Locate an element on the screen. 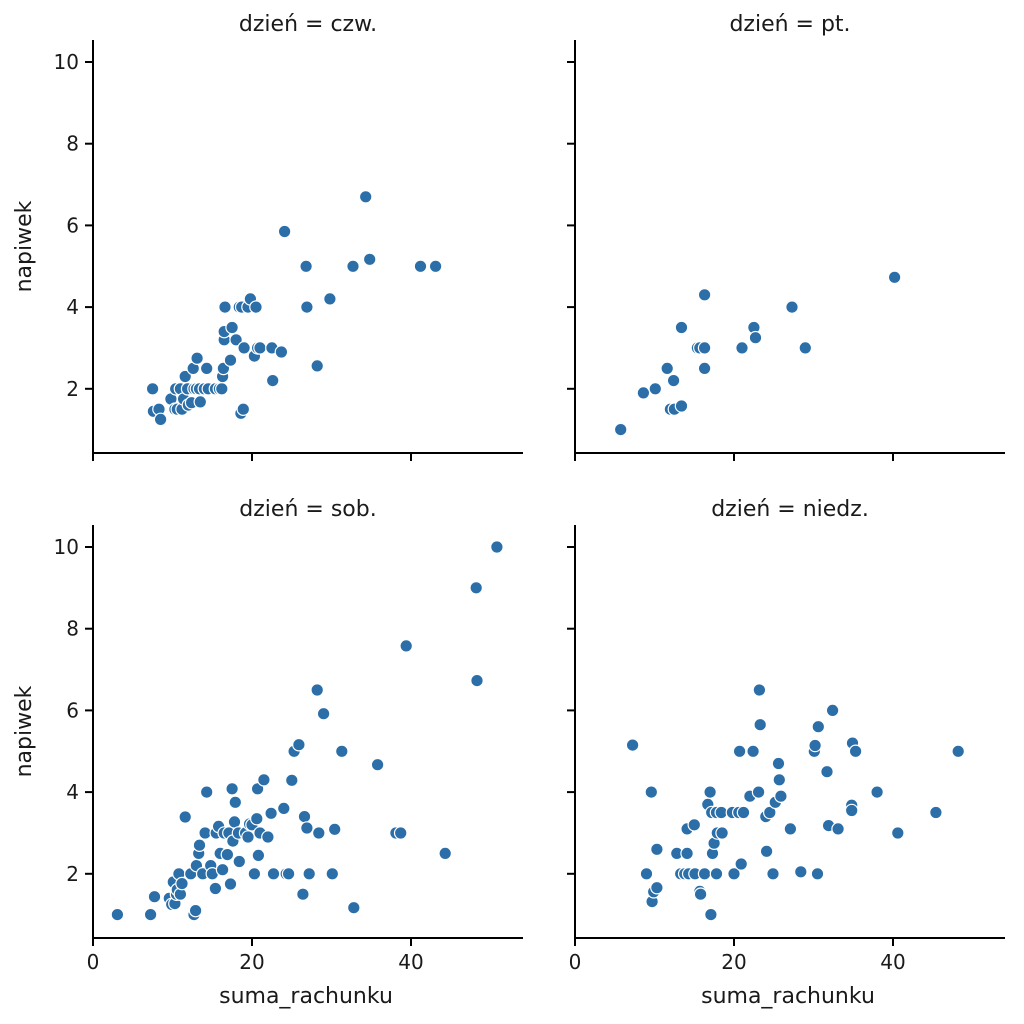  panel-title: dzień = czw. is located at coordinates (308, 24).